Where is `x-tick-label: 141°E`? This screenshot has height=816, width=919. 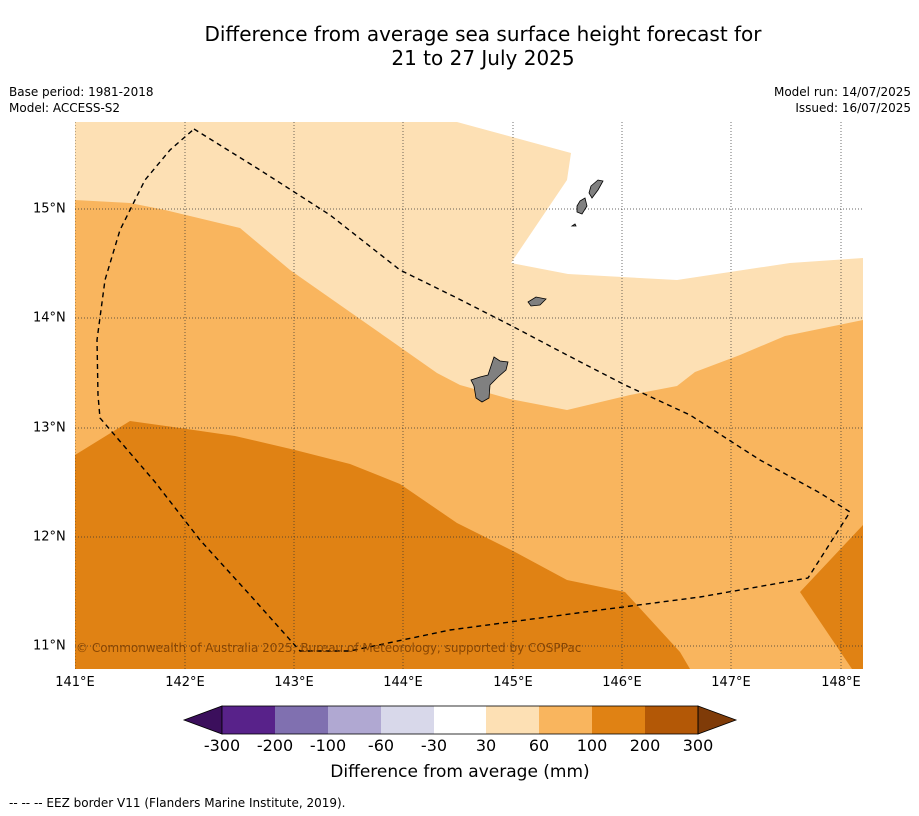
x-tick-label: 141°E is located at coordinates (75, 682).